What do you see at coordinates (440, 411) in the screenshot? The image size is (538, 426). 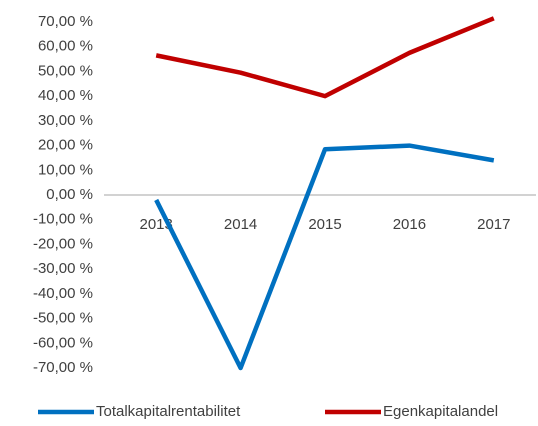 I see `legend-label: Egenkapitalandel` at bounding box center [440, 411].